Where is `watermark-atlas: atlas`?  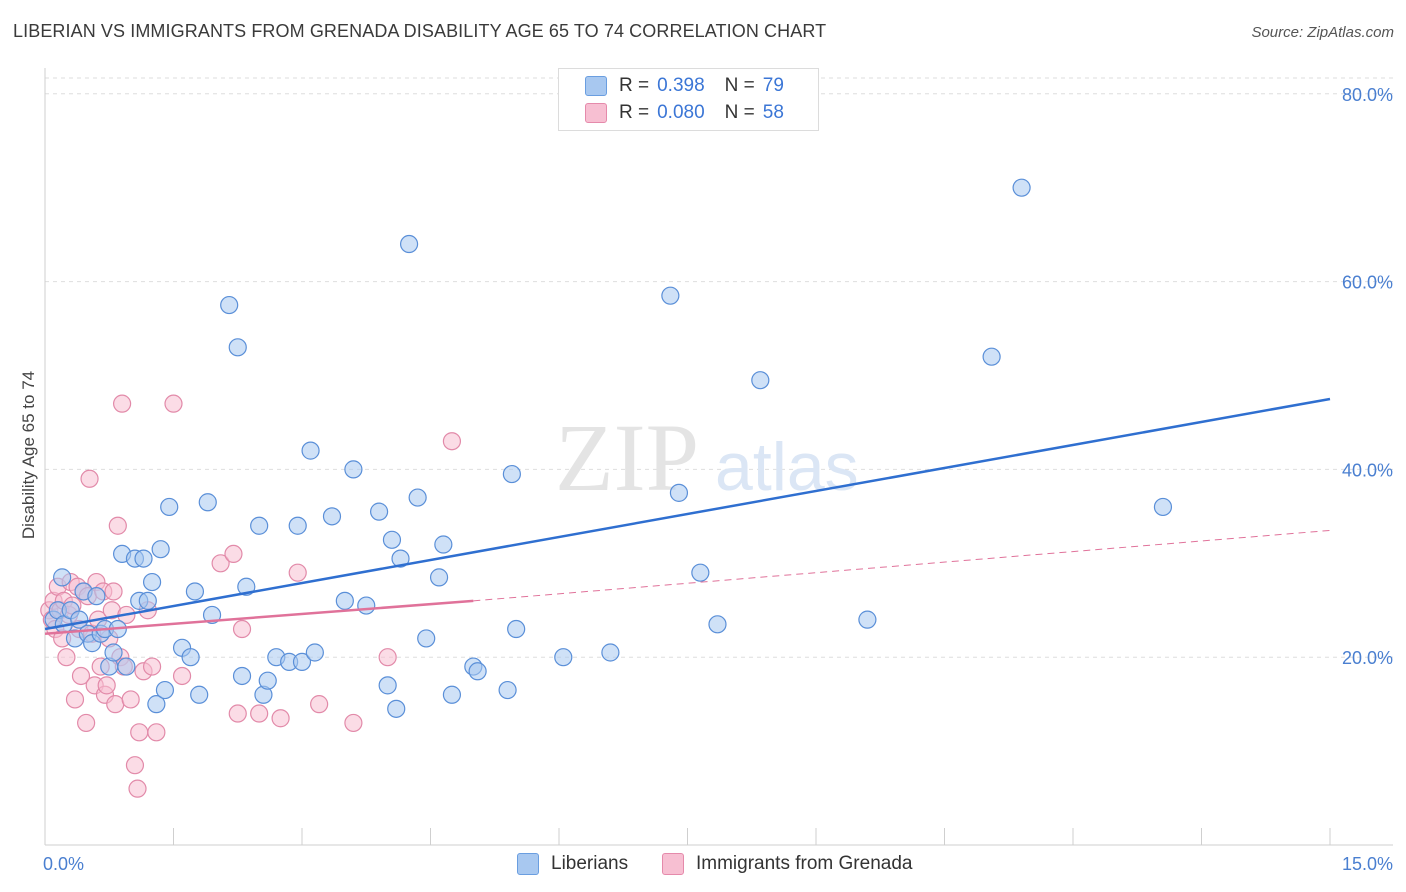 watermark-atlas: atlas is located at coordinates (787, 467).